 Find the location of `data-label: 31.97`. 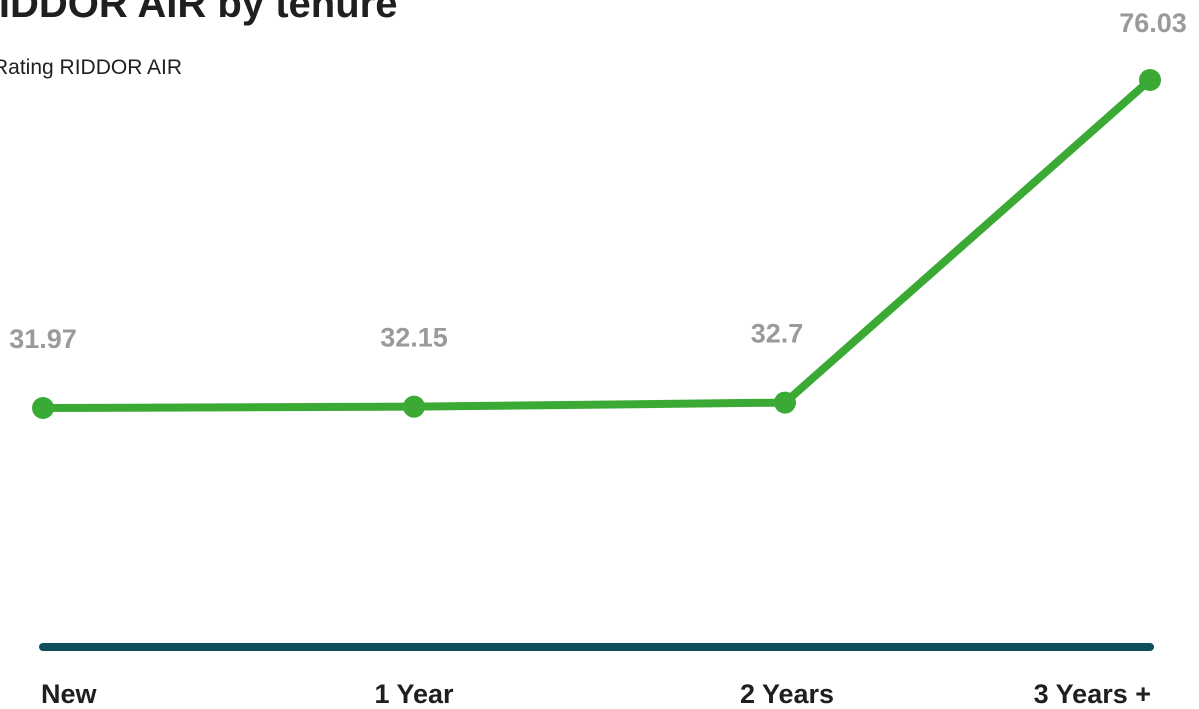

data-label: 31.97 is located at coordinates (43, 339).